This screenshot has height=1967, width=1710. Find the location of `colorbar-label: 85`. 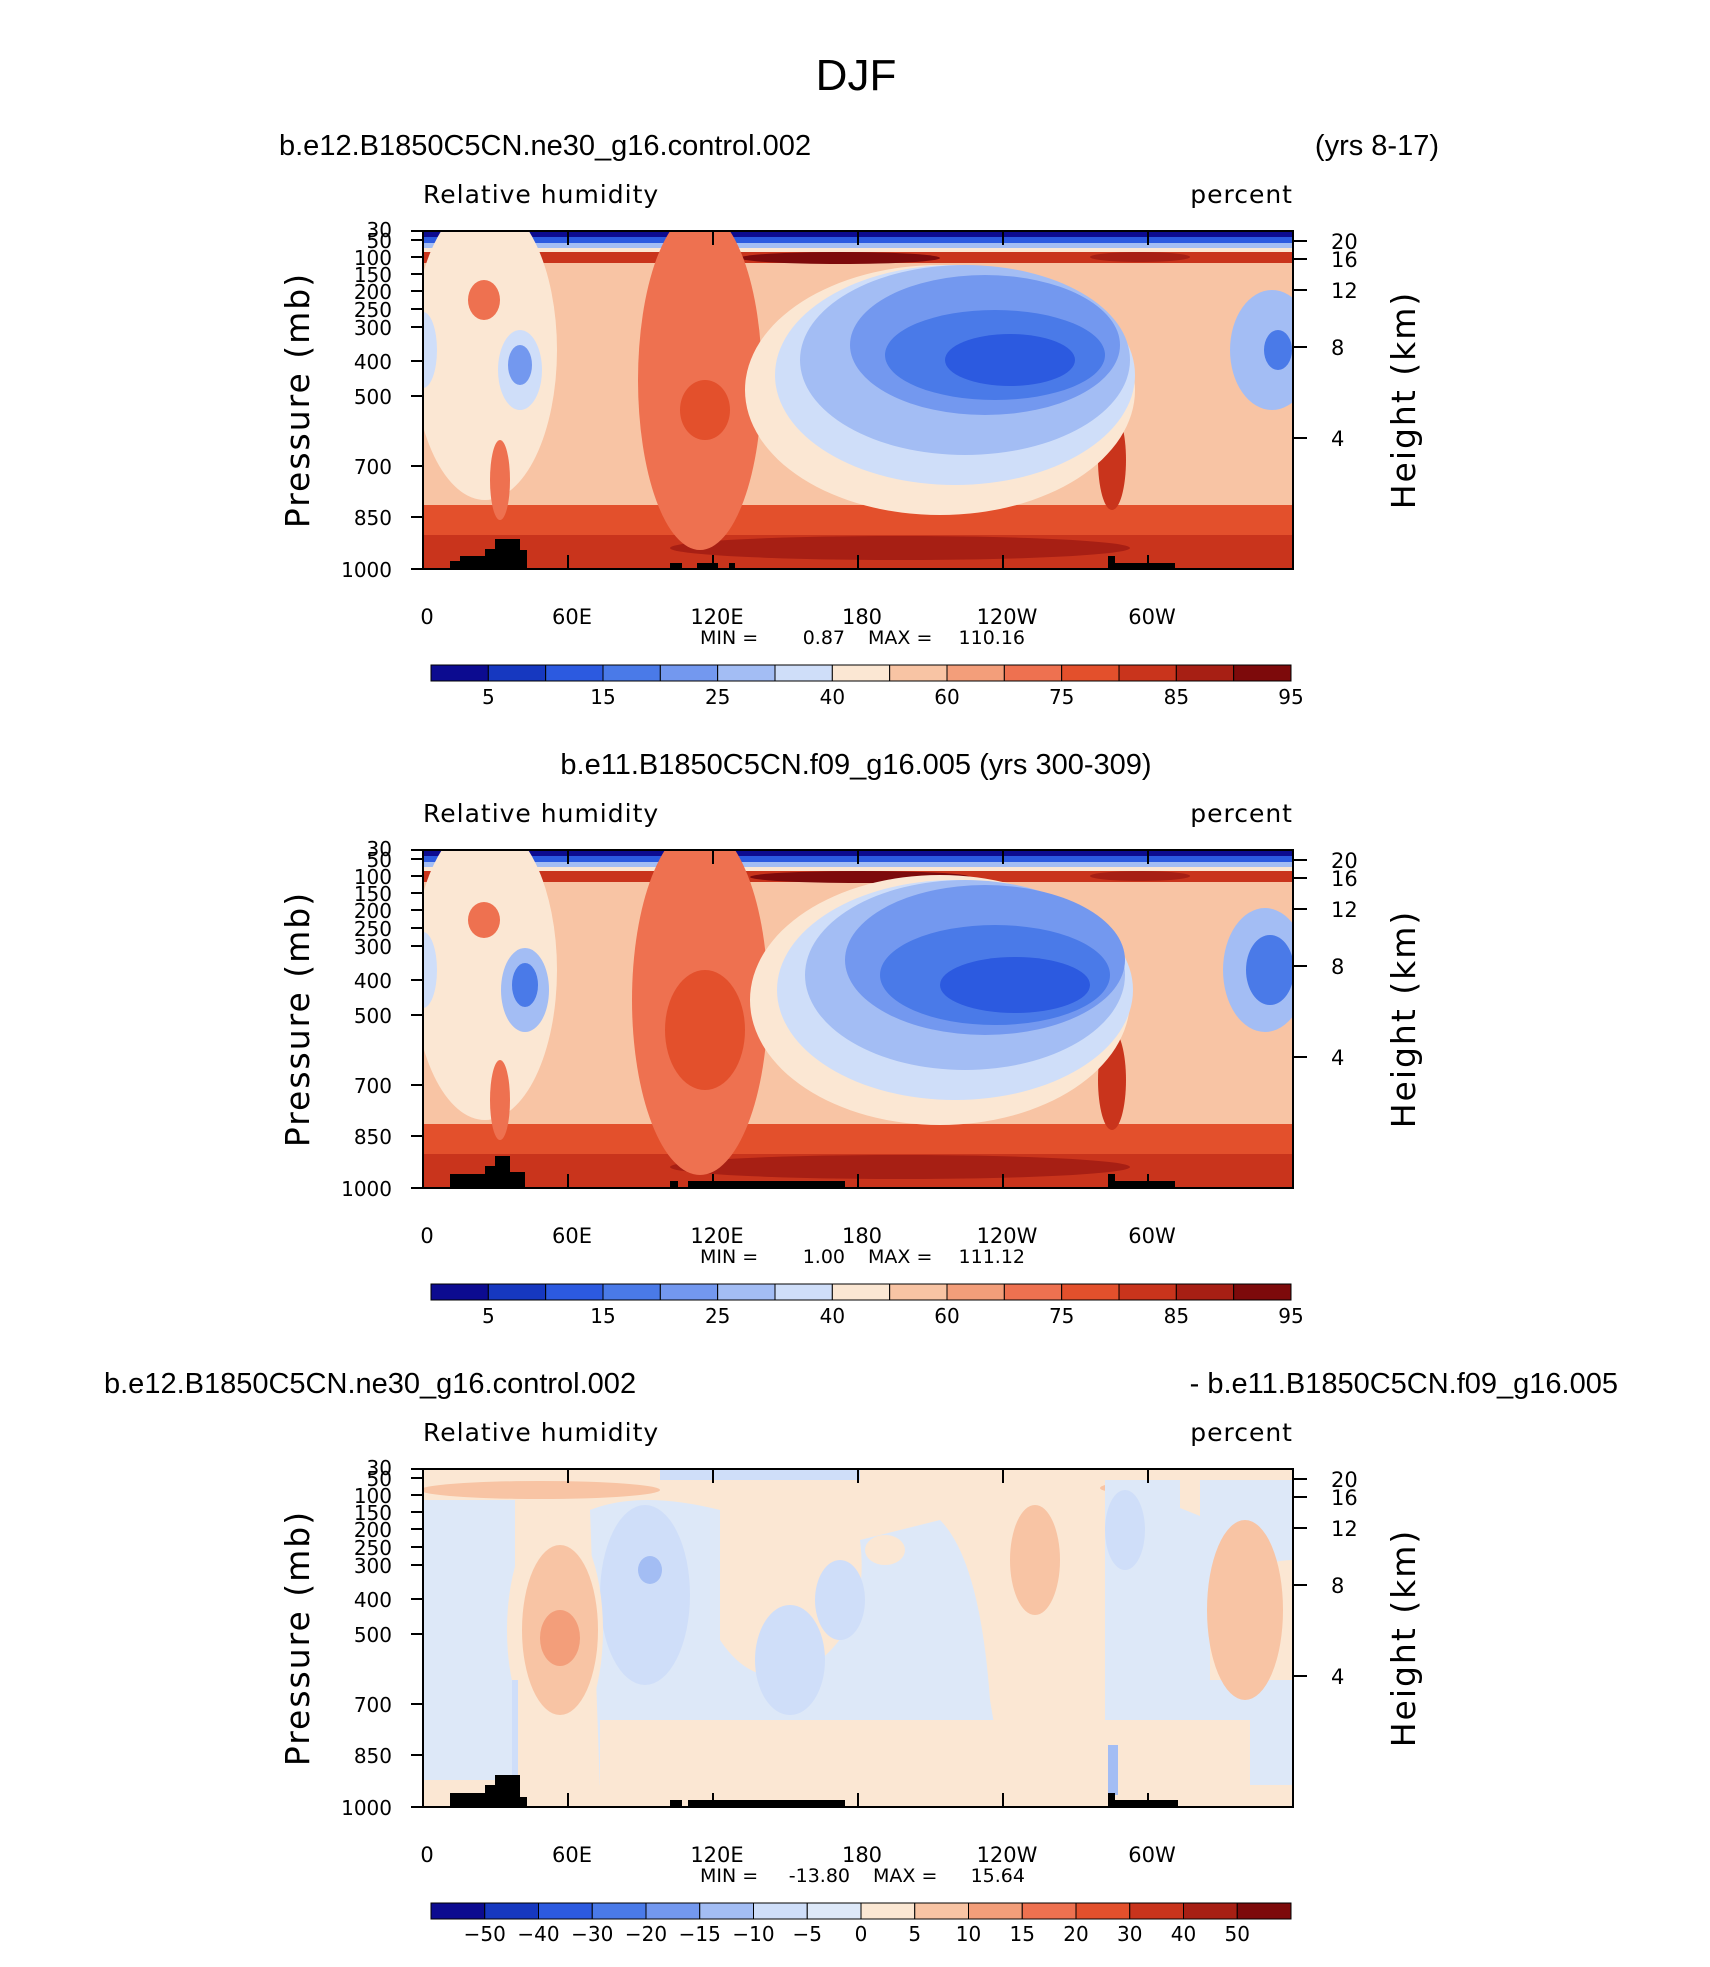

colorbar-label: 85 is located at coordinates (1176, 1316).